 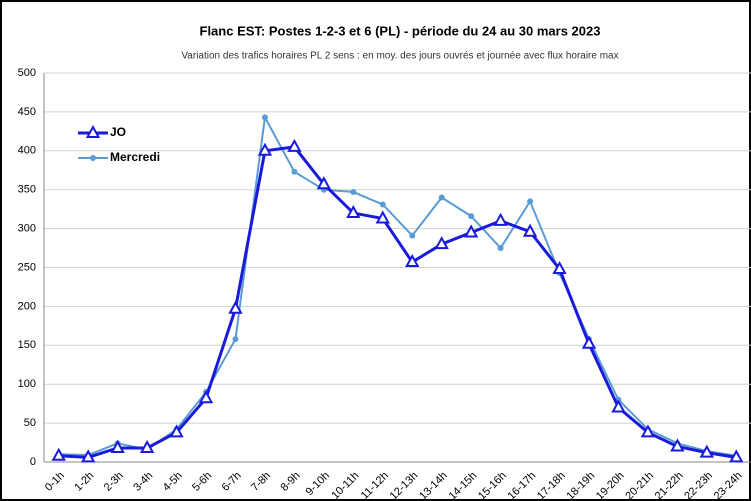 What do you see at coordinates (27, 190) in the screenshot?
I see `y-tick-label: 350` at bounding box center [27, 190].